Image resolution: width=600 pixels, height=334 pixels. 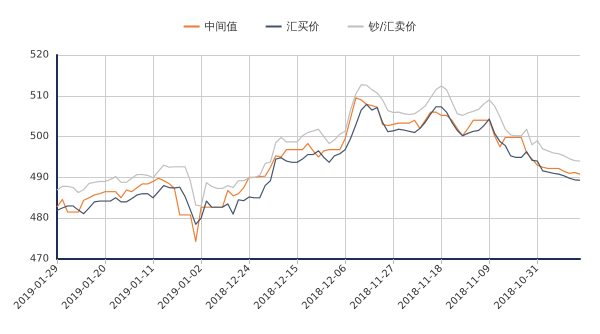 I want to click on y-tick-label: 480, so click(x=39, y=218).